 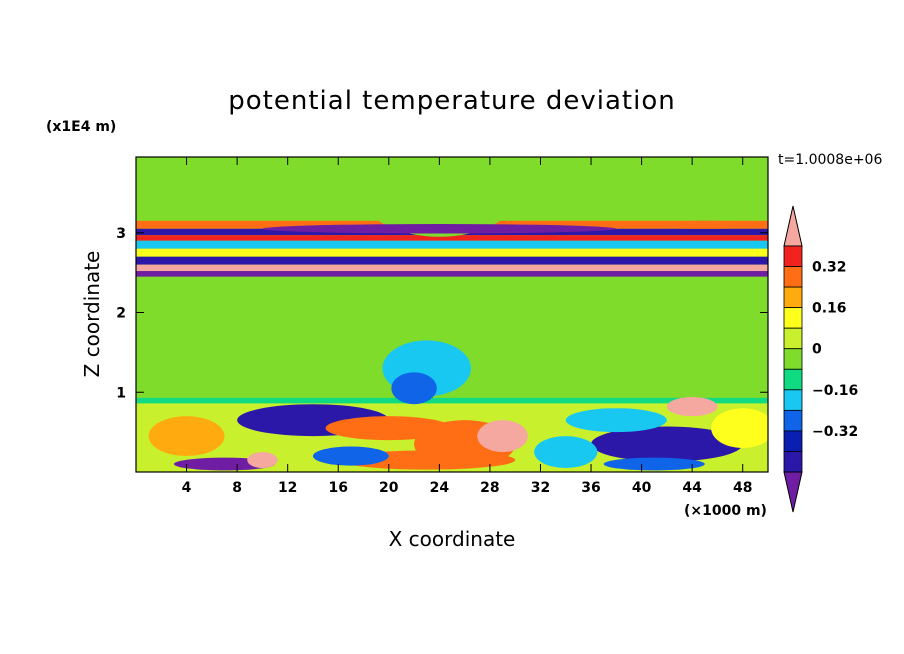 What do you see at coordinates (692, 488) in the screenshot?
I see `x-tick-label: 44` at bounding box center [692, 488].